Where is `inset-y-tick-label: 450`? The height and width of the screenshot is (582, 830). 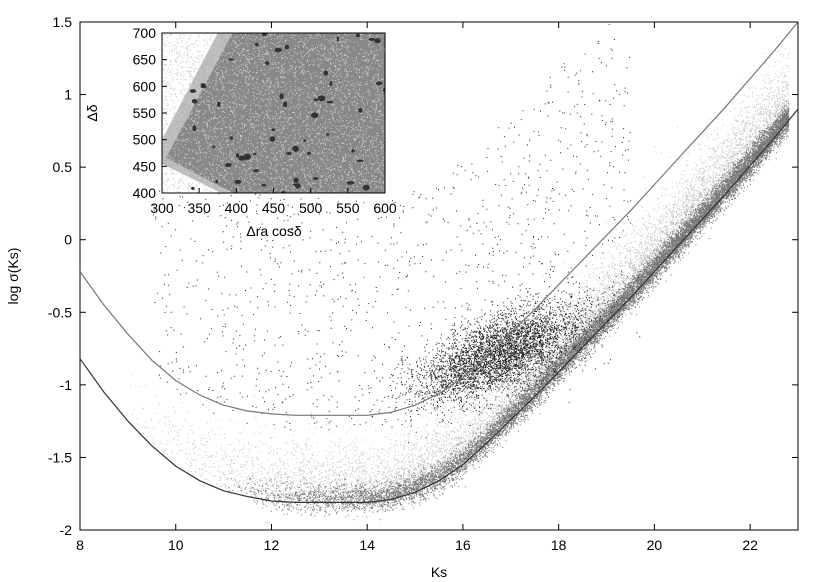 inset-y-tick-label: 450 is located at coordinates (145, 166).